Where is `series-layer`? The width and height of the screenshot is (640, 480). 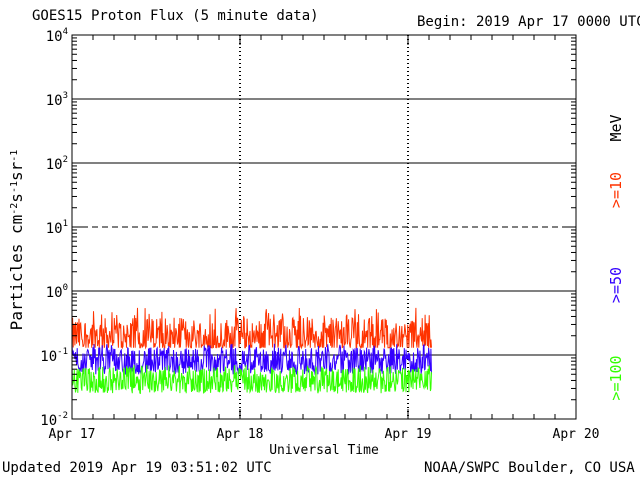
series-layer is located at coordinates (251, 351).